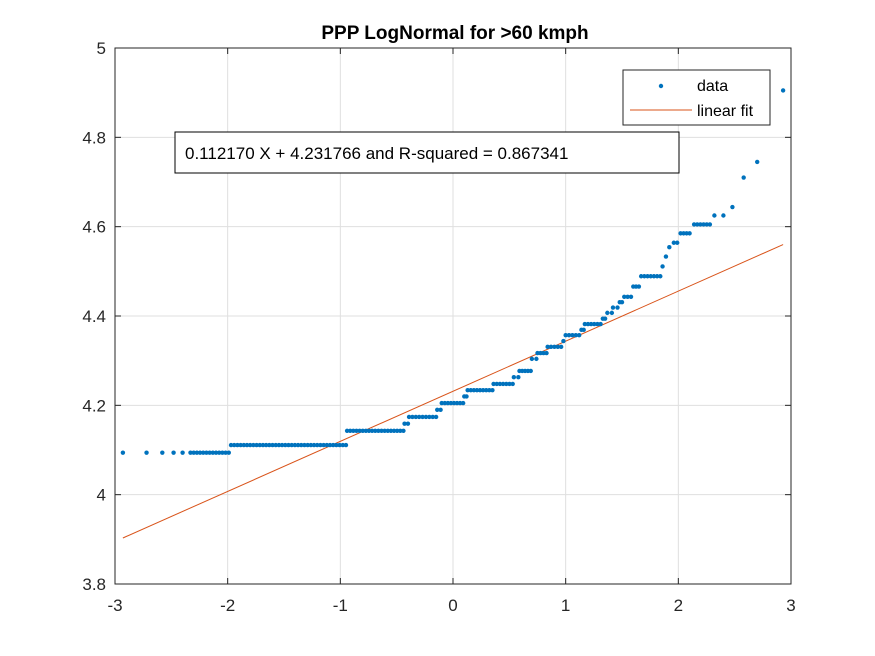  Describe the element at coordinates (565, 605) in the screenshot. I see `x-tick-label: 1` at that location.